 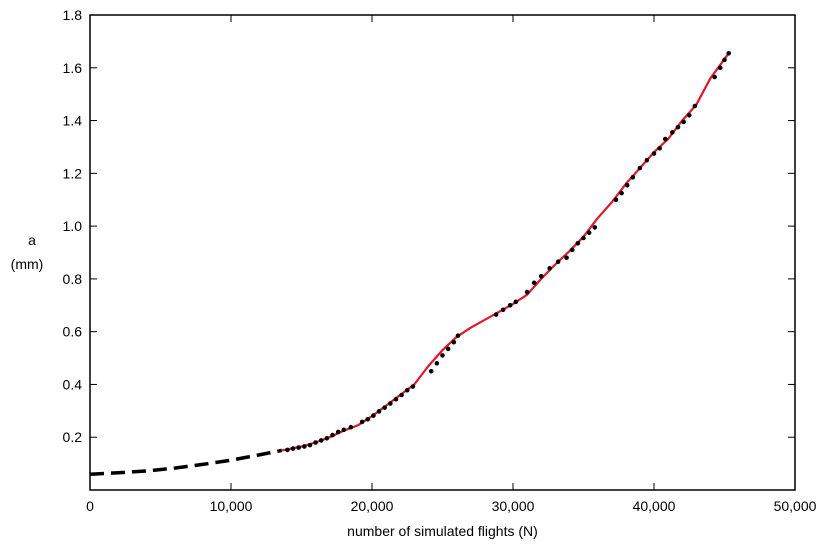 I want to click on y-tick-label: 1.8, so click(x=73, y=15).